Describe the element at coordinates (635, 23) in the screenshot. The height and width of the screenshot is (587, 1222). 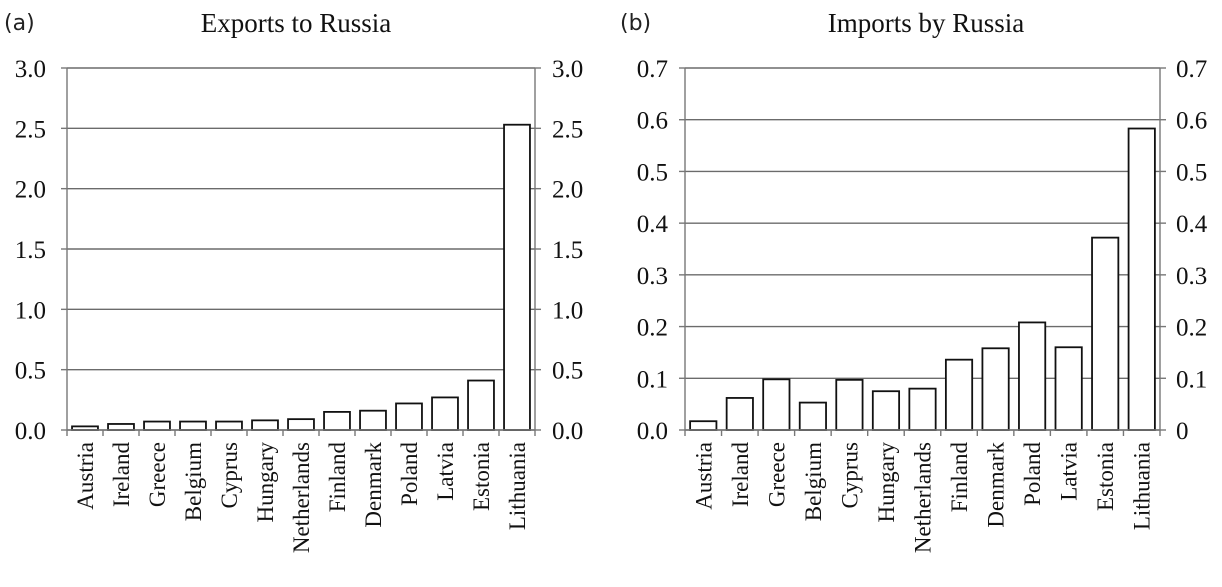
I see `panel-label: (b)` at that location.